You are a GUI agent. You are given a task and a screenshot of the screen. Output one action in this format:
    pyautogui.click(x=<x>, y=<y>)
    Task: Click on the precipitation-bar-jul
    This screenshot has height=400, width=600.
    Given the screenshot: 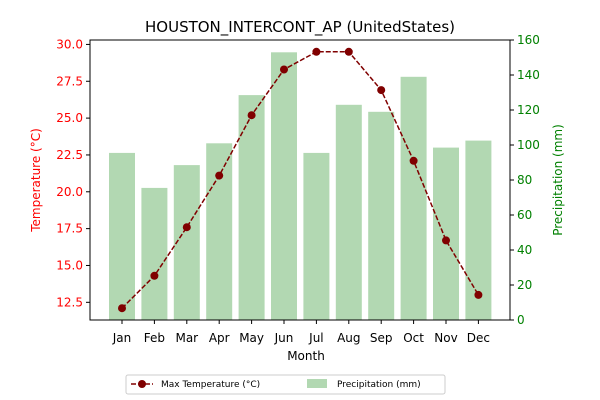 What is the action you would take?
    pyautogui.click(x=316, y=236)
    